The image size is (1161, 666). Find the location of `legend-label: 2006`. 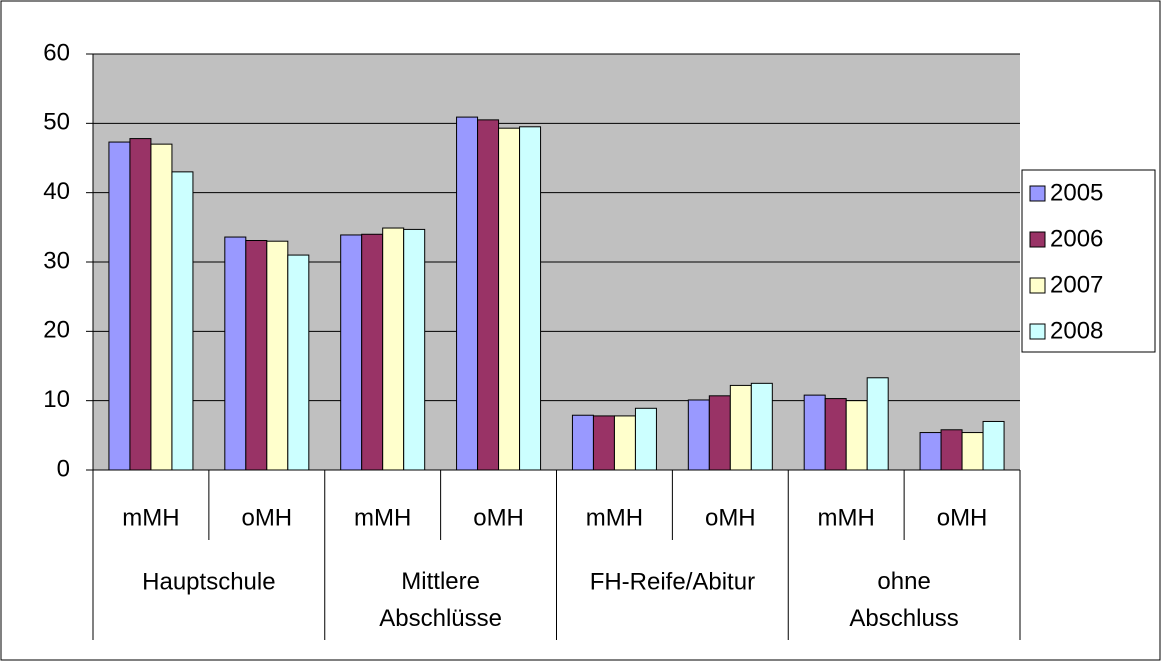

legend-label: 2006 is located at coordinates (1076, 238).